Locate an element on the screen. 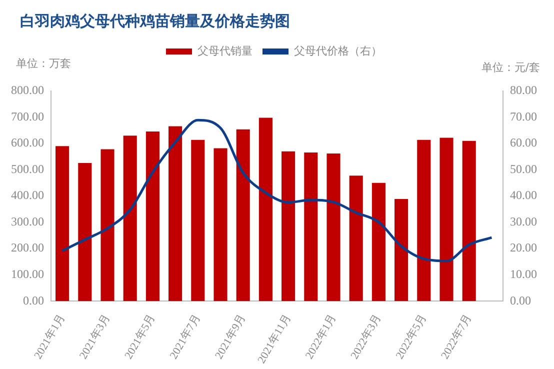 This screenshot has height=369, width=554. legend-label: 父母代销量 is located at coordinates (225, 51).